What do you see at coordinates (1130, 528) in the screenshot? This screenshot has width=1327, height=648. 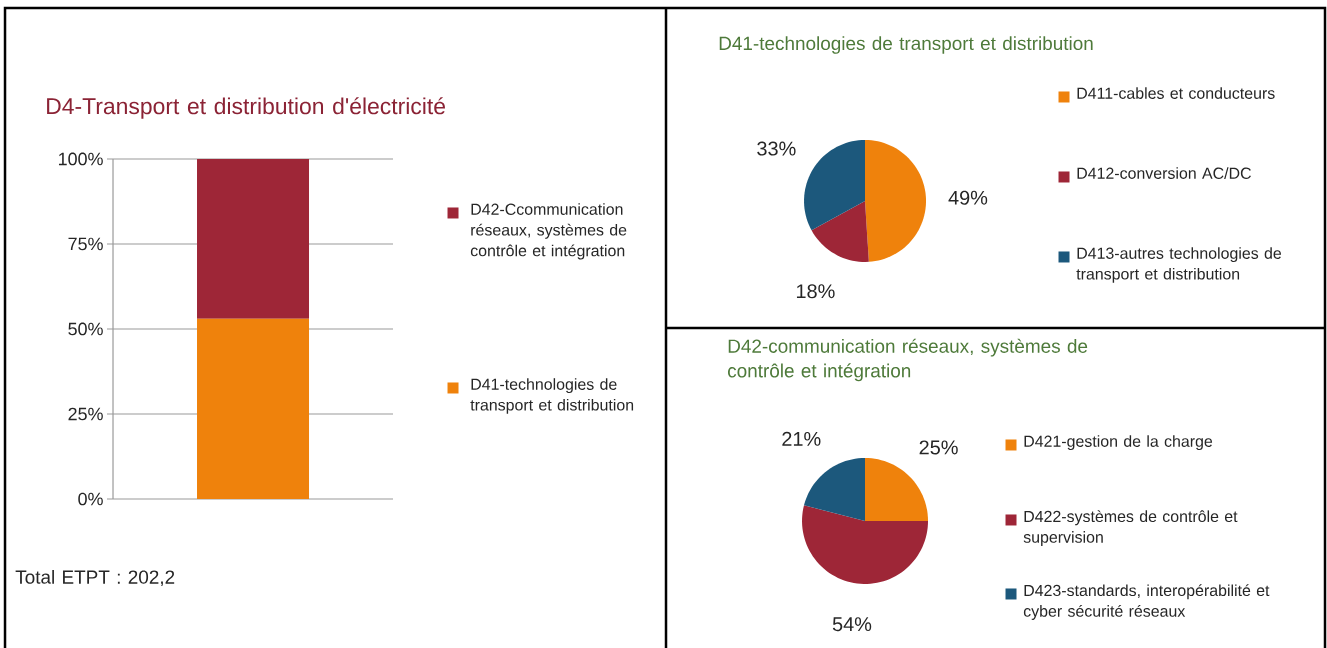 I see `legend-label: D422-systèmes de contrôle et supervision` at bounding box center [1130, 528].